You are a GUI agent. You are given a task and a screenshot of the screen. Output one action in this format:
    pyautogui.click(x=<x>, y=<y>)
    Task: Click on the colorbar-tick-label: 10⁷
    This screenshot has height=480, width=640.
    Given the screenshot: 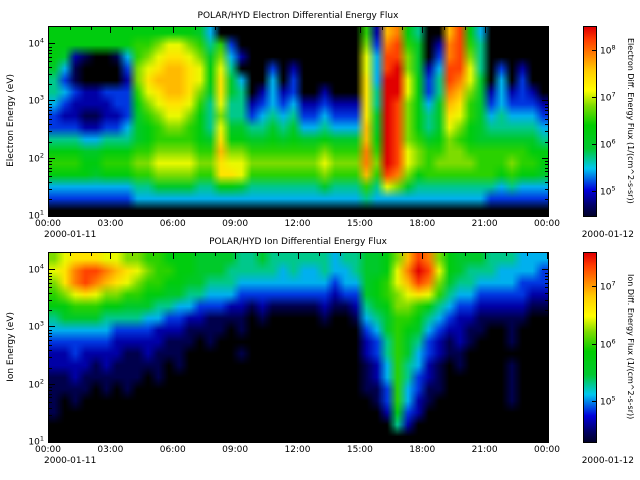 What is the action you would take?
    pyautogui.click(x=608, y=286)
    